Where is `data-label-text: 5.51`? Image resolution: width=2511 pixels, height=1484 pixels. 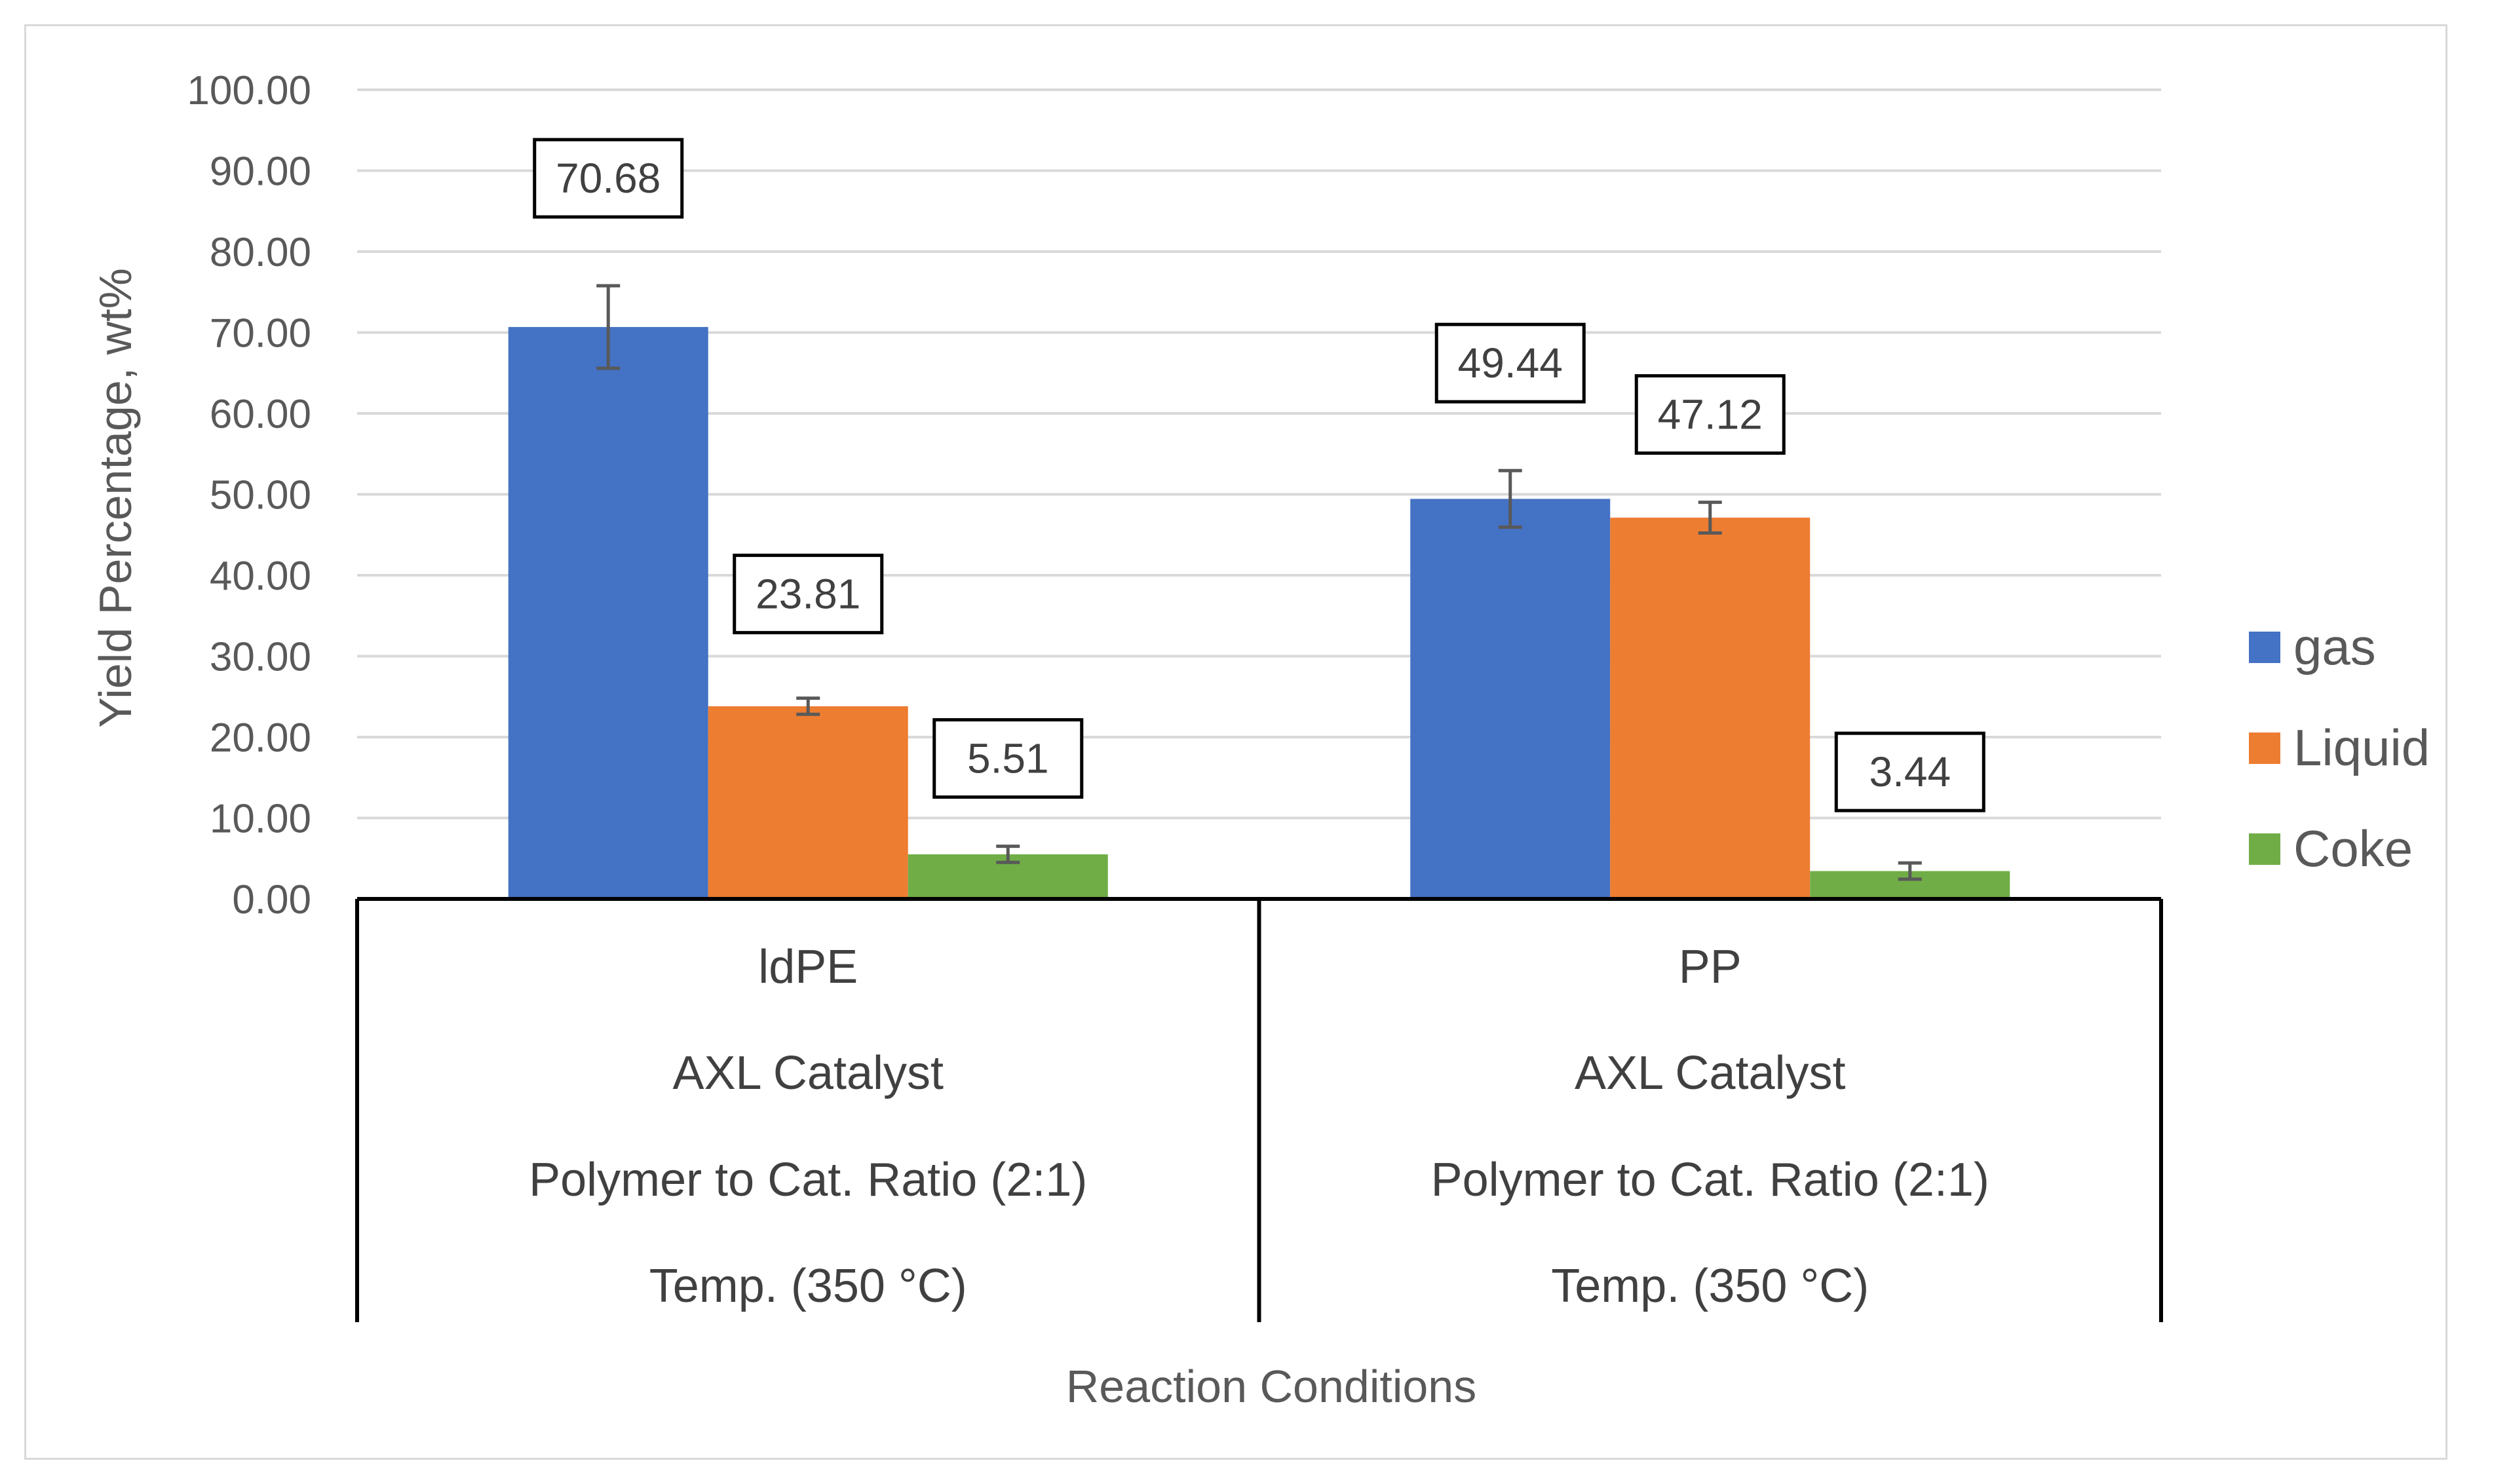 data-label-text: 5.51 is located at coordinates (1008, 758).